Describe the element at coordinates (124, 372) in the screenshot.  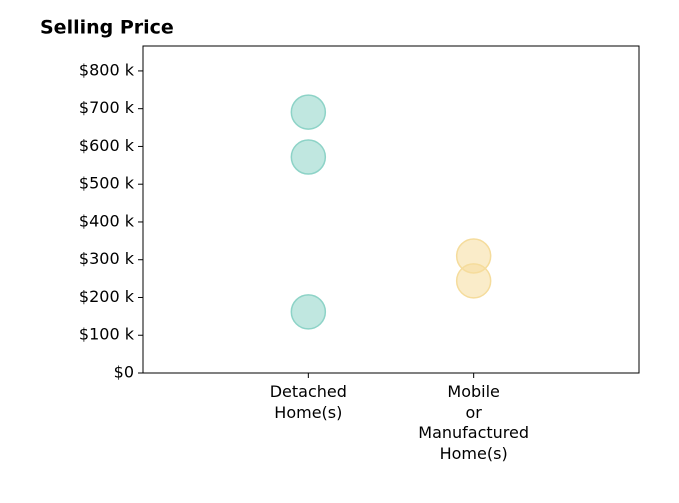
I see `y-tick-label: $0` at that location.